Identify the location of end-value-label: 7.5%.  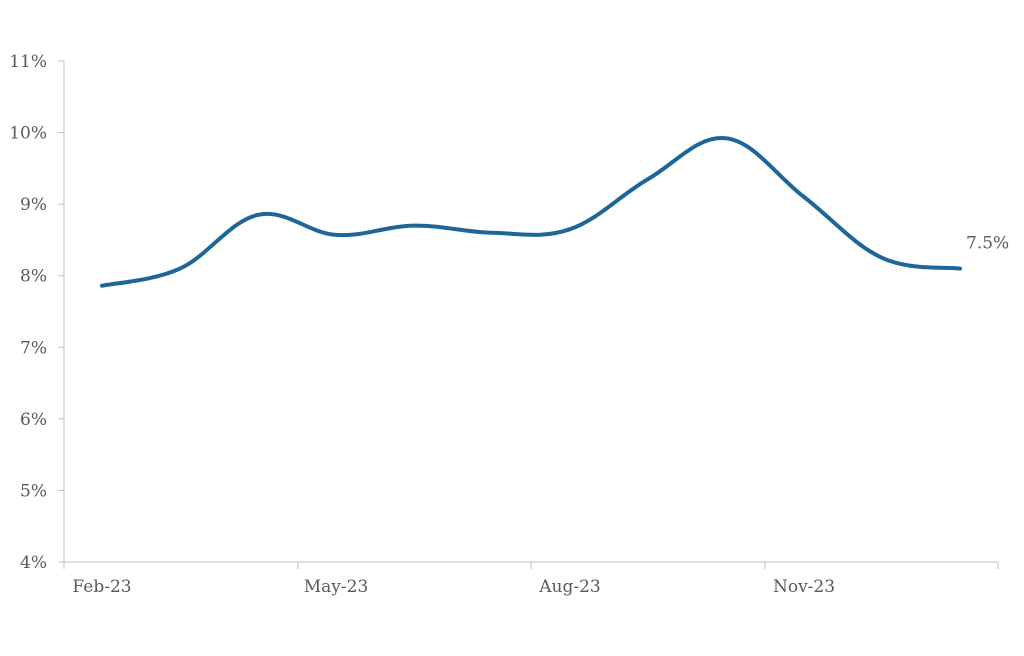
(987, 244).